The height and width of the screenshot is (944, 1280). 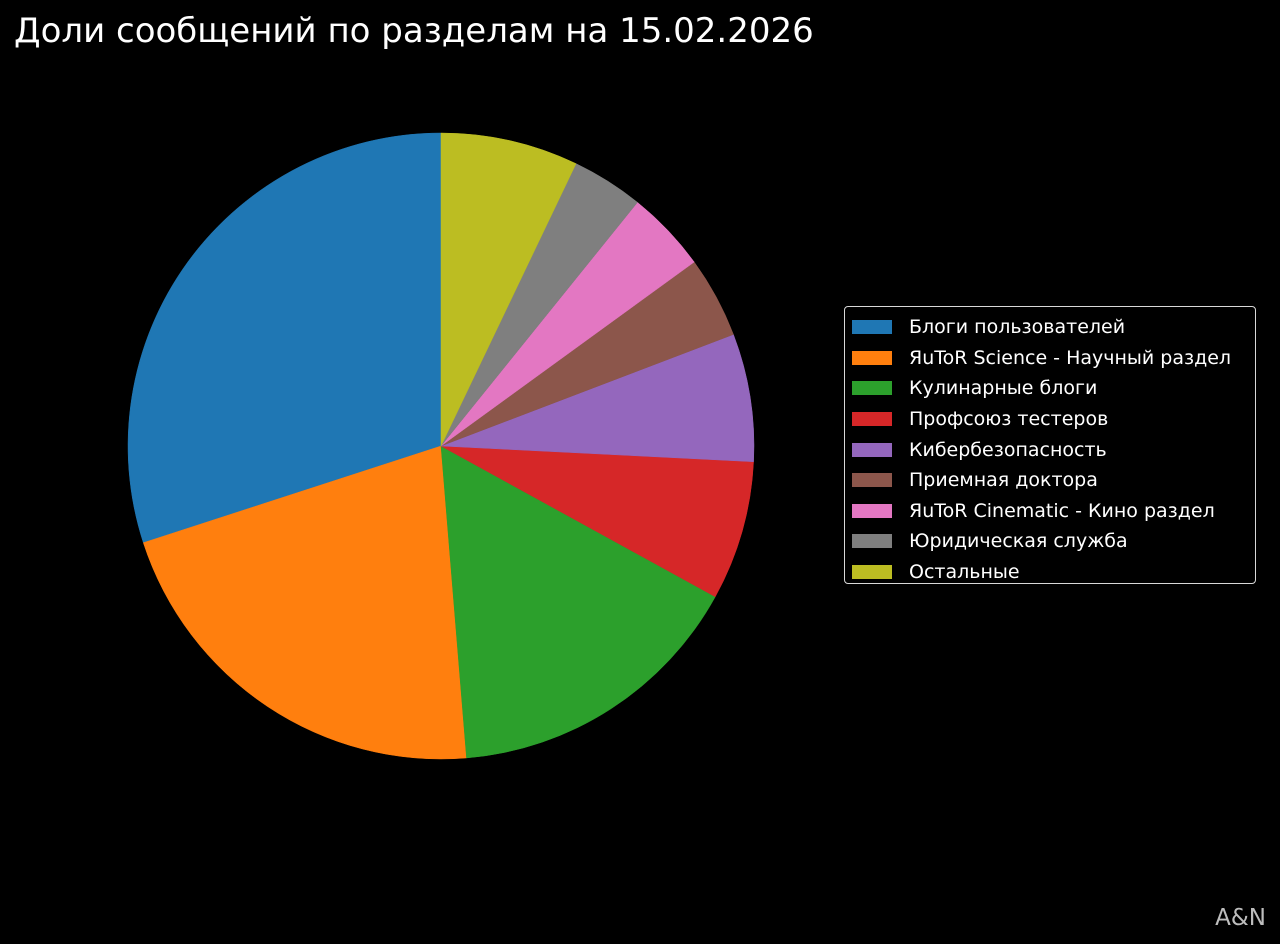 I want to click on legend-label: Остальные, so click(x=964, y=572).